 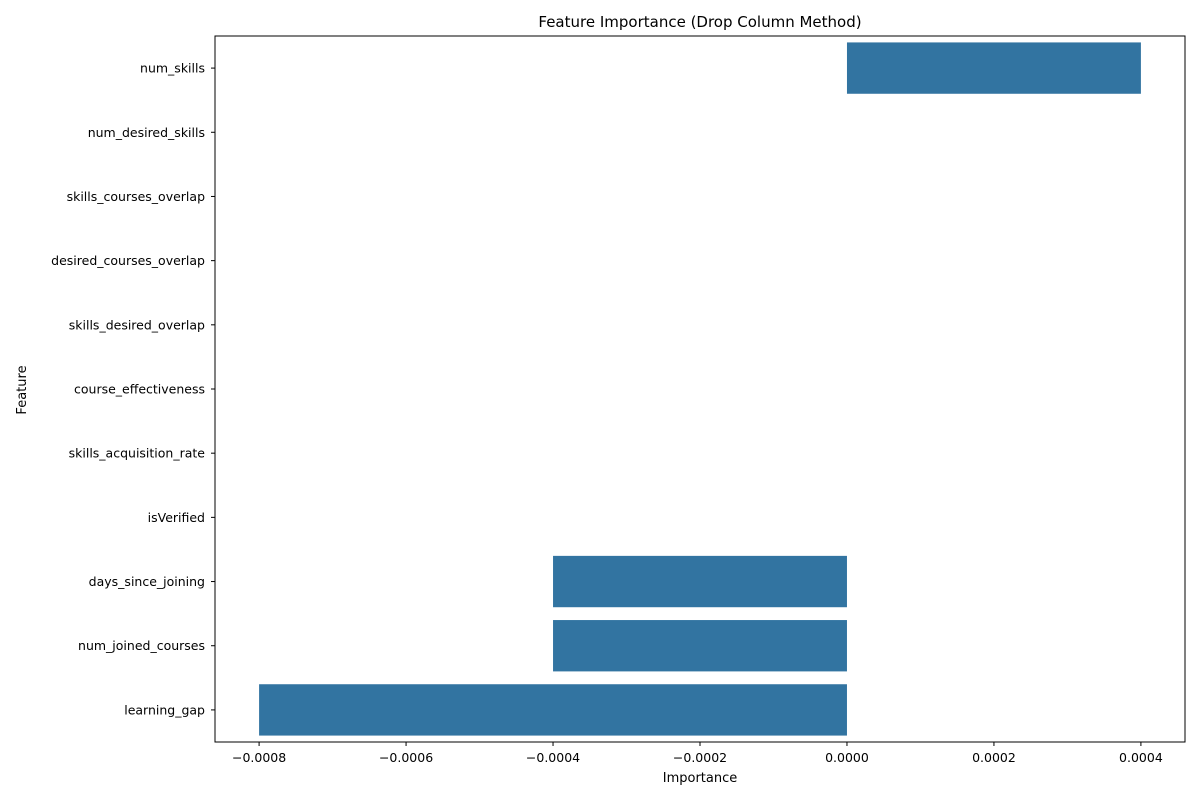 What do you see at coordinates (553, 710) in the screenshot?
I see `bar-learning_gap` at bounding box center [553, 710].